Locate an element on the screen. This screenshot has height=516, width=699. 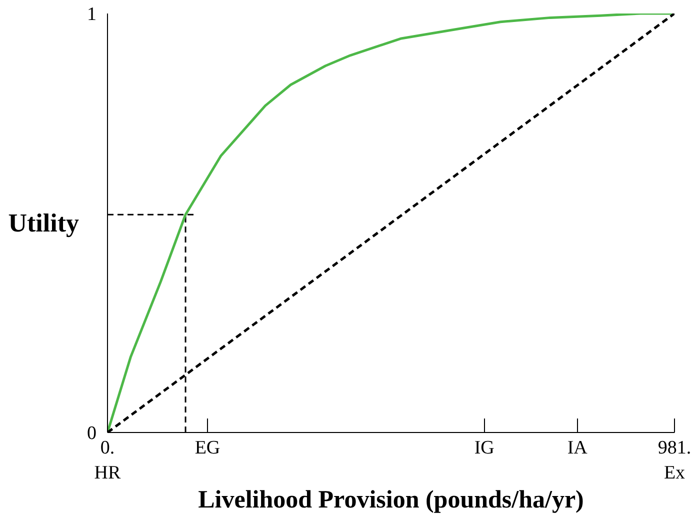
x-axis-title: Livelihood Provision (pounds/ha/yr) is located at coordinates (391, 500).